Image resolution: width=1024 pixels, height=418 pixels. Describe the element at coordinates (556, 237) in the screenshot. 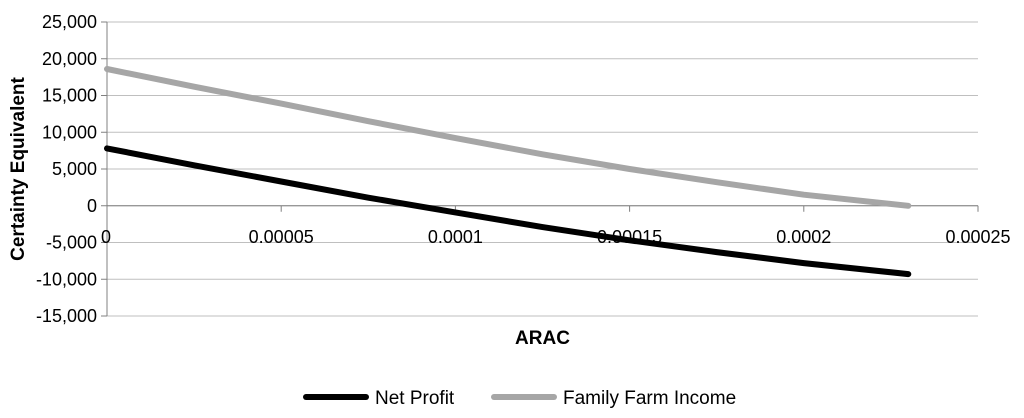

I see `x-tick-labels: 0 0.00005 0.0001 0.00015 0.0002 0.00025` at that location.